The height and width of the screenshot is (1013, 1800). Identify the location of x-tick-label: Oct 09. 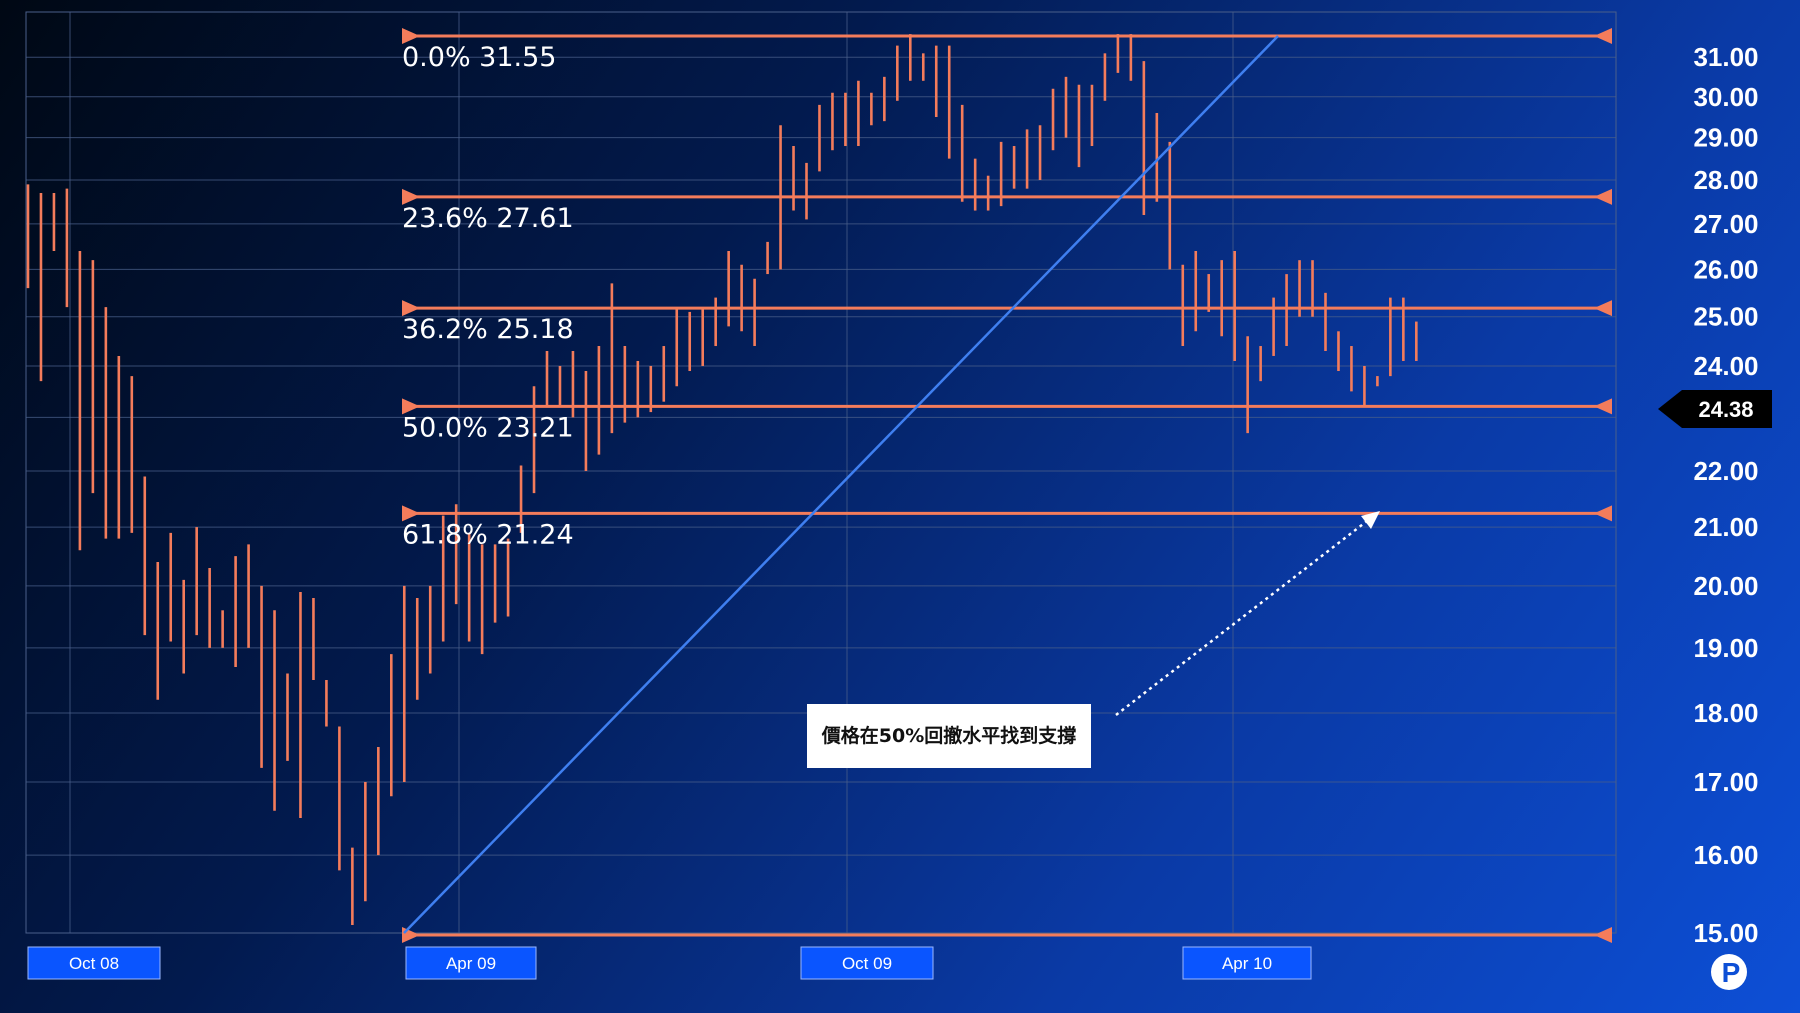
(867, 963).